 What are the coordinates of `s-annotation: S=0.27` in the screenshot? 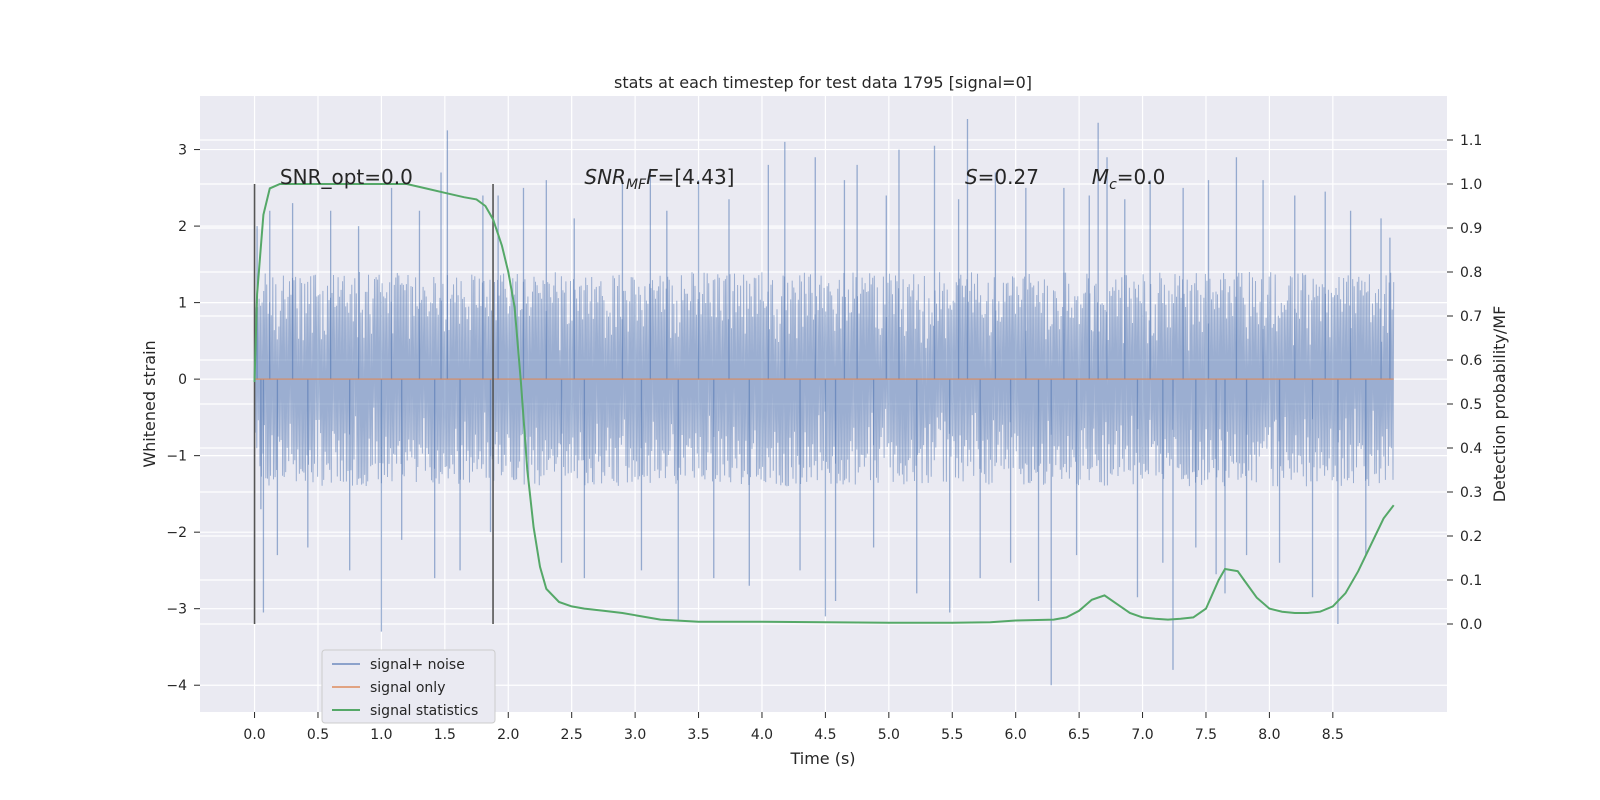 It's located at (1002, 177).